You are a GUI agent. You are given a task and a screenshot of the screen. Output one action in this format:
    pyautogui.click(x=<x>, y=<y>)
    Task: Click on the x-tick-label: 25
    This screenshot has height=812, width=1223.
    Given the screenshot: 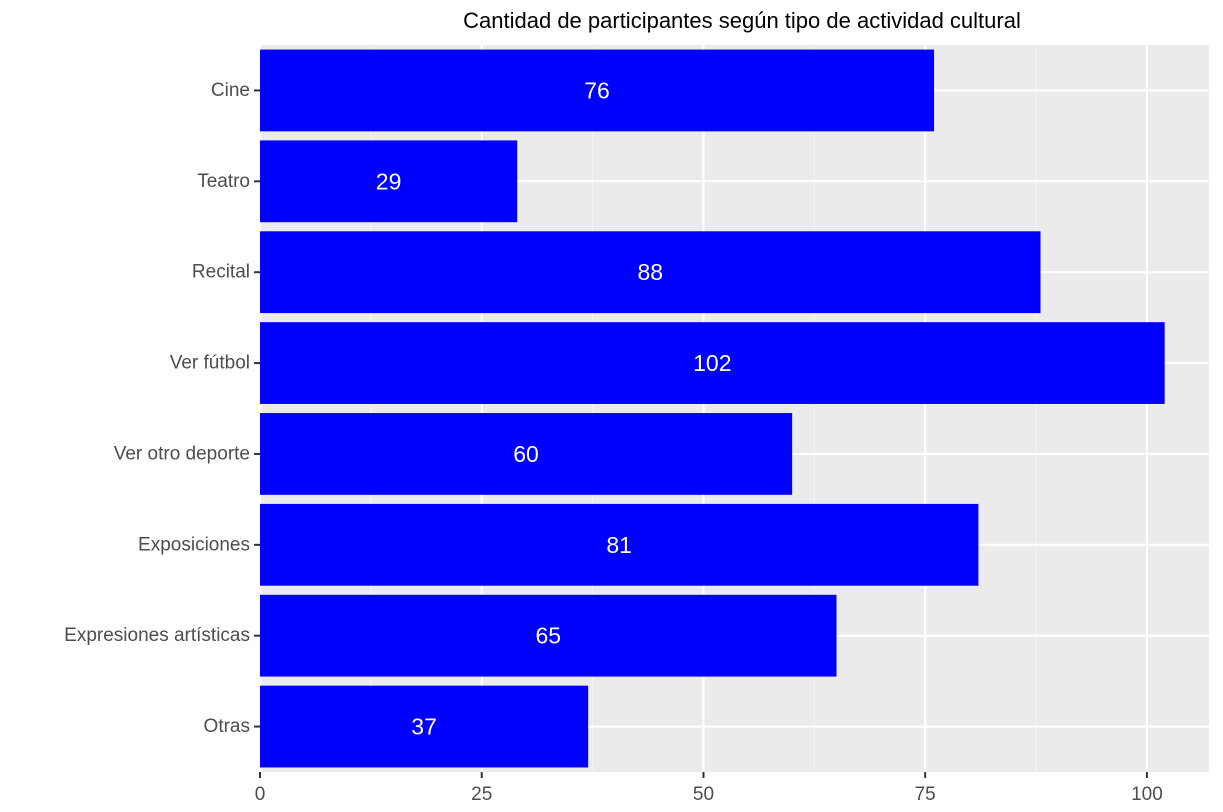 What is the action you would take?
    pyautogui.click(x=481, y=794)
    